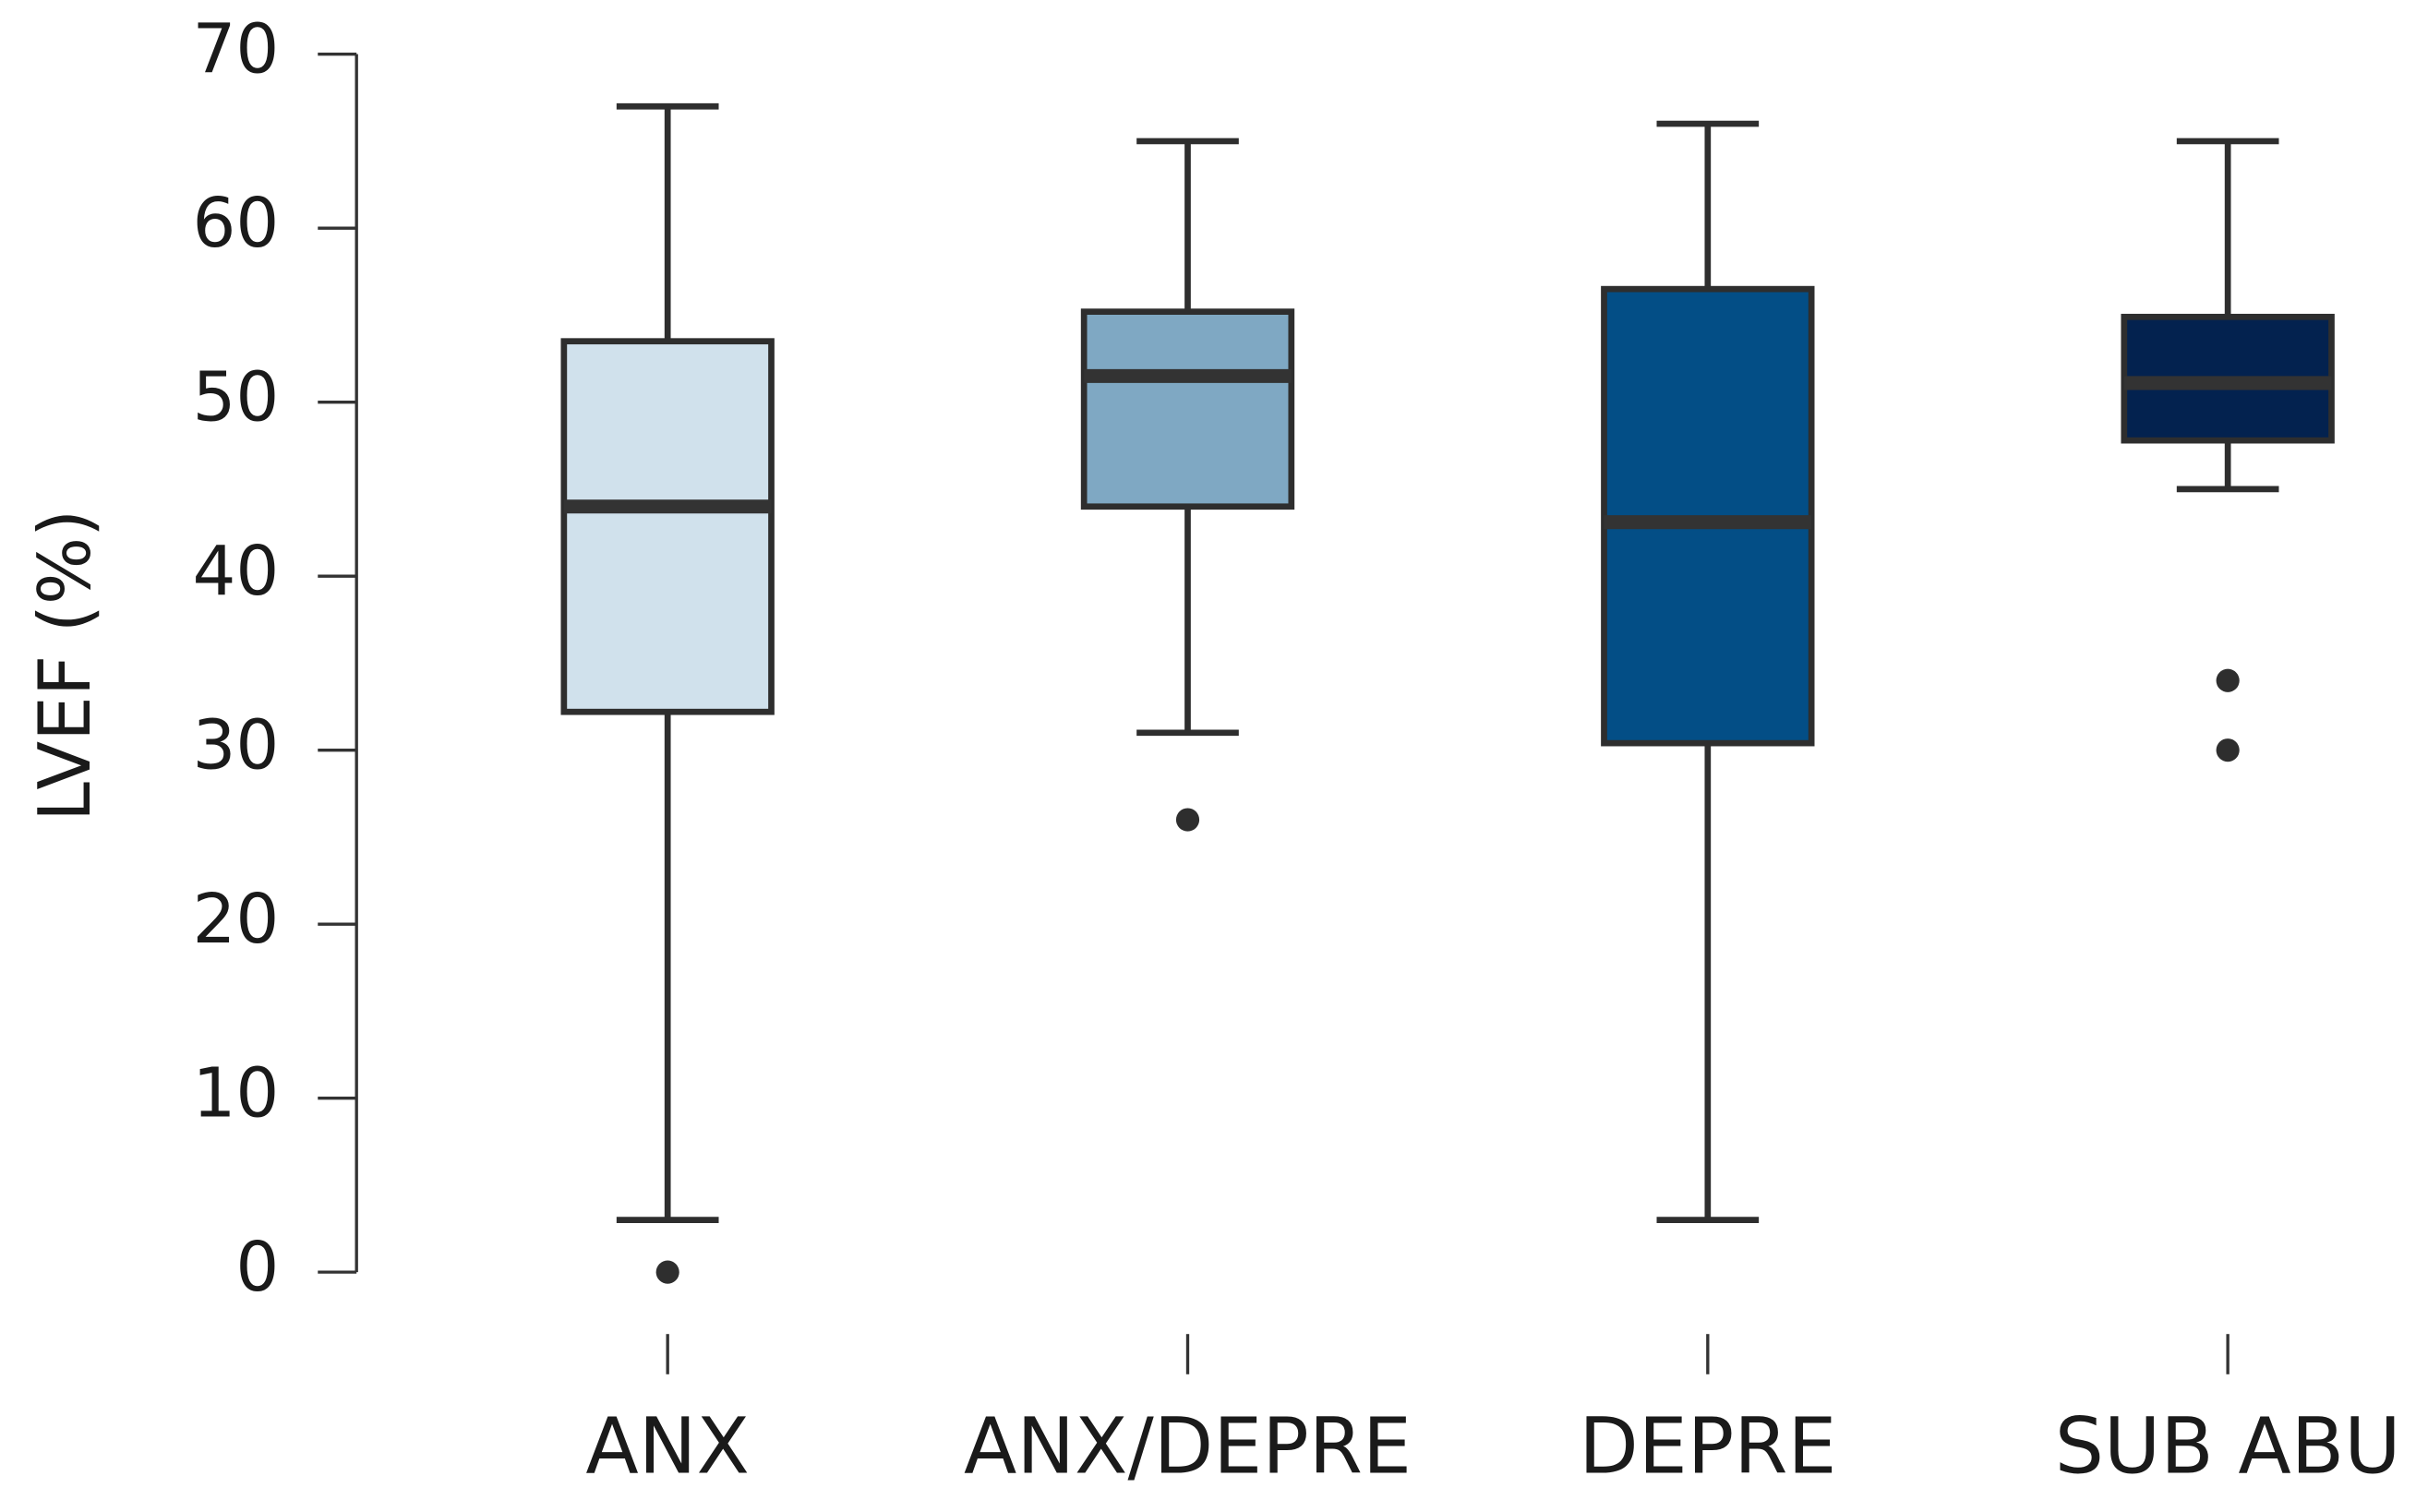 Image resolution: width=2428 pixels, height=1512 pixels. What do you see at coordinates (235, 224) in the screenshot?
I see `y-tick-label: 60` at bounding box center [235, 224].